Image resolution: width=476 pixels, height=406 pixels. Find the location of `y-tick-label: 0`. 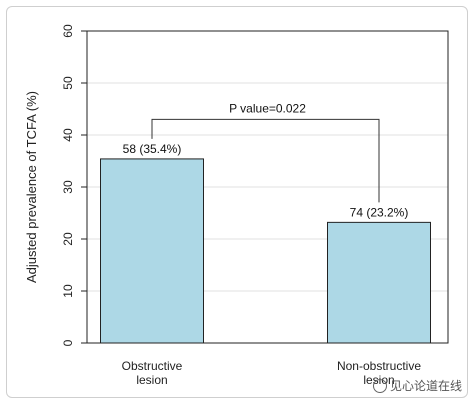

y-tick-label: 0 is located at coordinates (68, 342).